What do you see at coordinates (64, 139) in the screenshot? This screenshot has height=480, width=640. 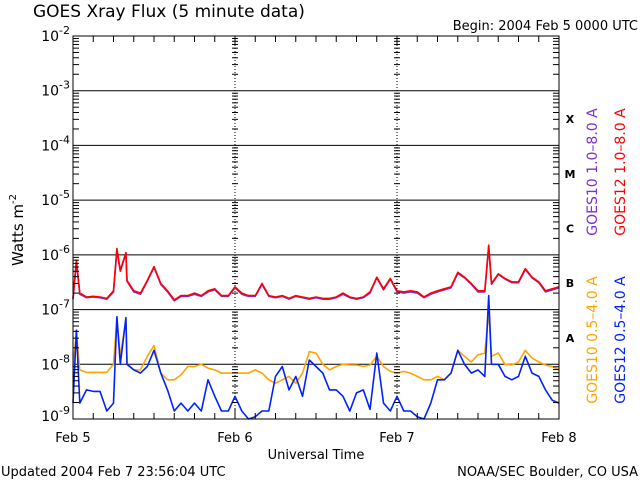 I see `y-tick-exponent: -4` at bounding box center [64, 139].